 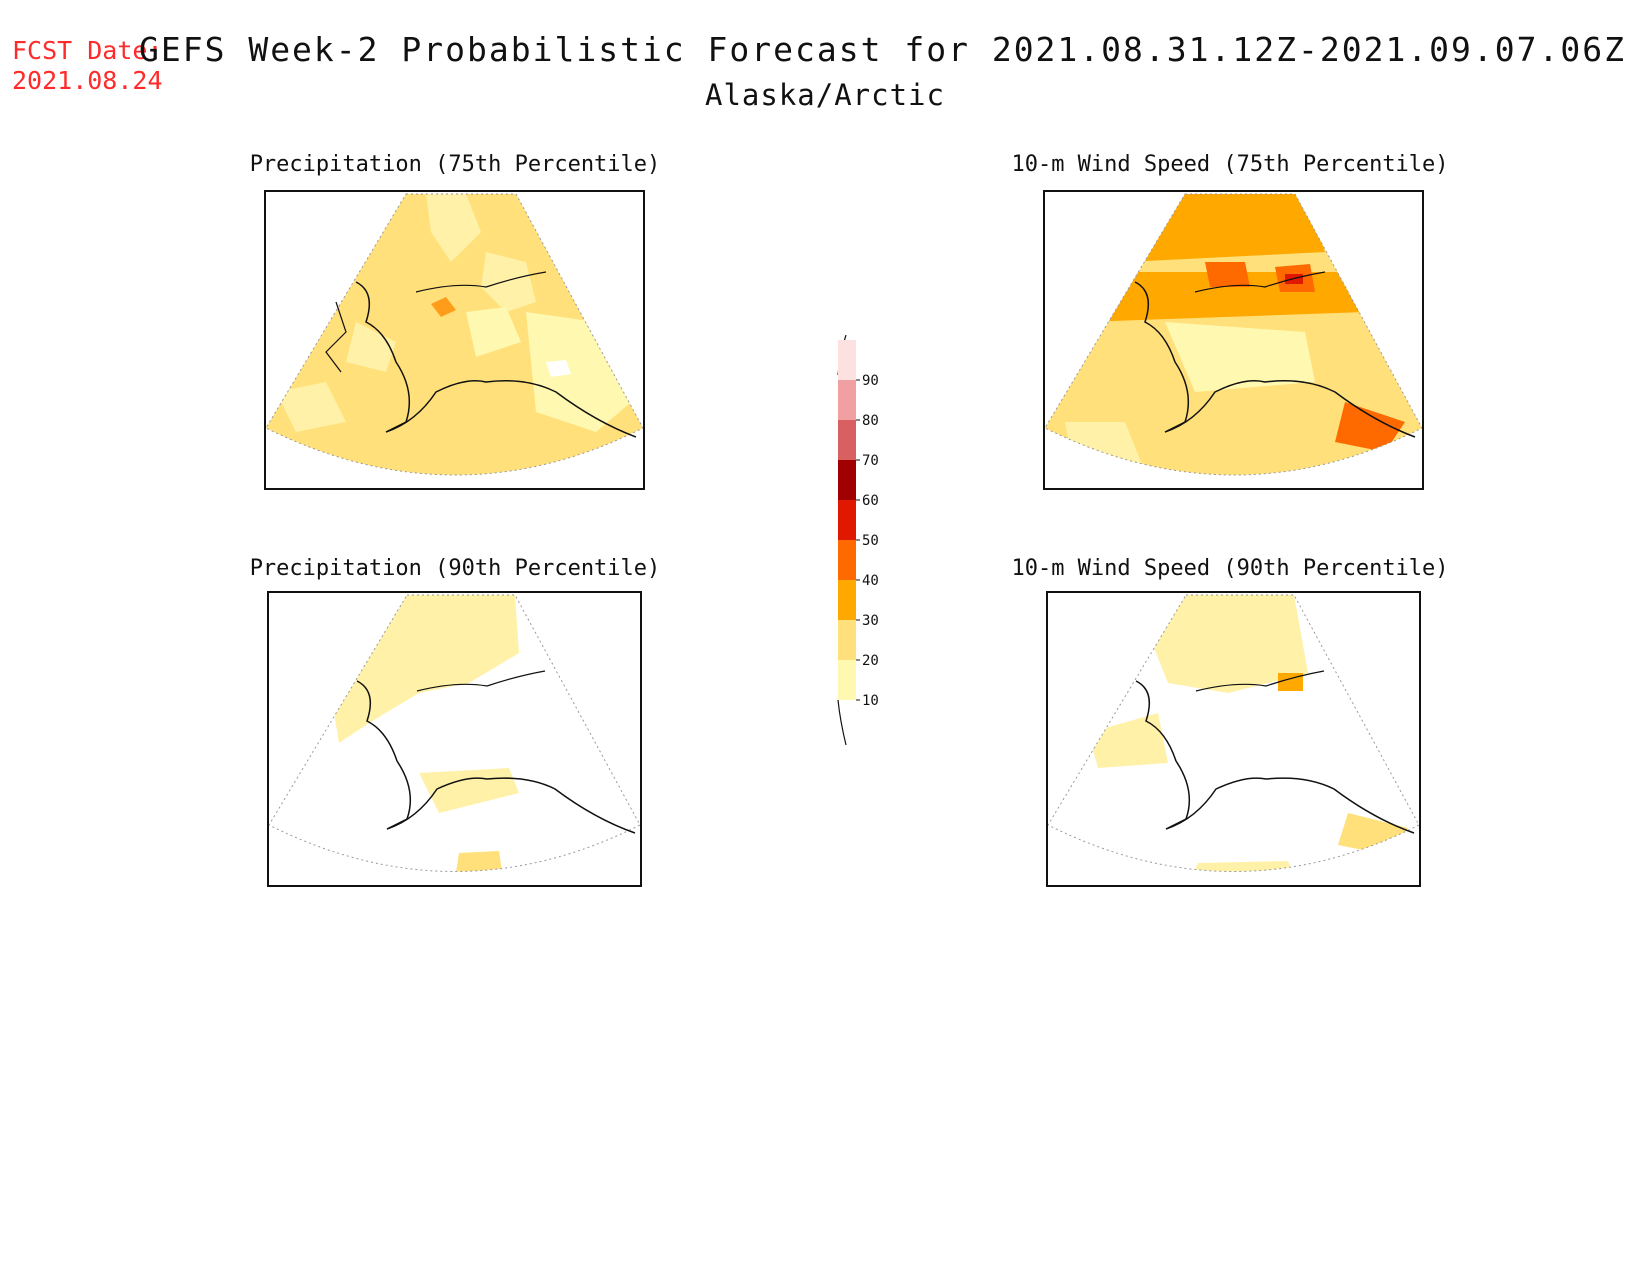 I want to click on legend-label: 30, so click(x=870, y=621).